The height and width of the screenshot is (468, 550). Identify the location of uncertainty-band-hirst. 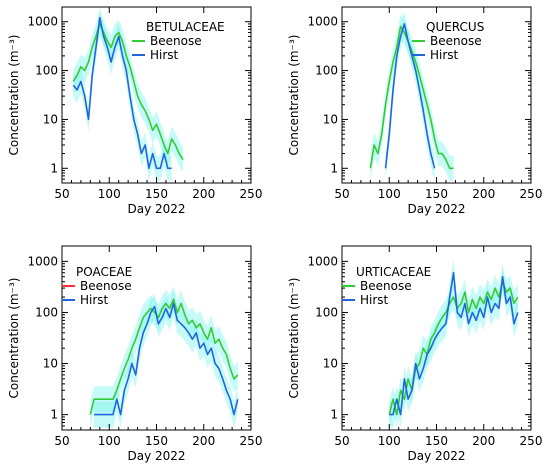
(453, 343).